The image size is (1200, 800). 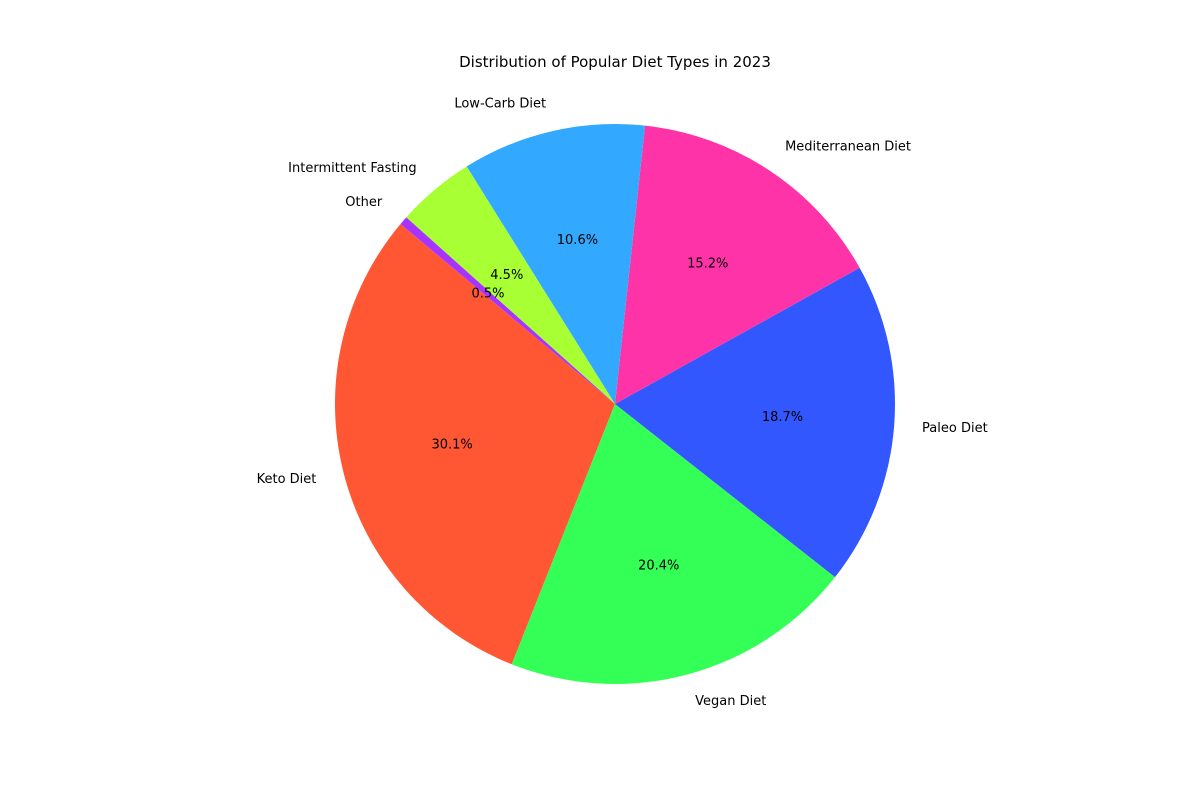 I want to click on pie-pct-label-low-carb-diet: 10.6%, so click(x=577, y=240).